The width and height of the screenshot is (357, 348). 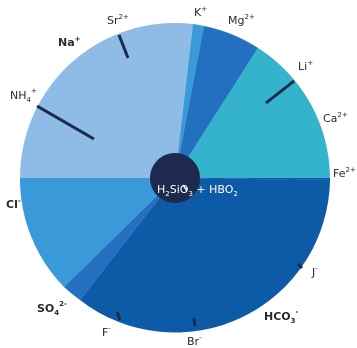 What do you see at coordinates (123, 46) in the screenshot?
I see `tick-sr` at bounding box center [123, 46].